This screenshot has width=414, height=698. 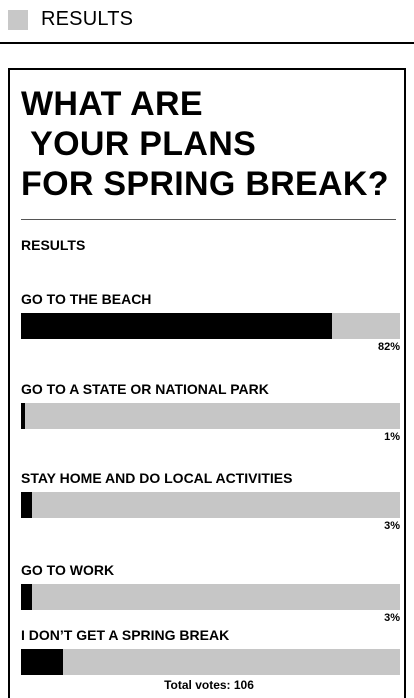 What do you see at coordinates (207, 22) in the screenshot?
I see `results-header: RESULTS` at bounding box center [207, 22].